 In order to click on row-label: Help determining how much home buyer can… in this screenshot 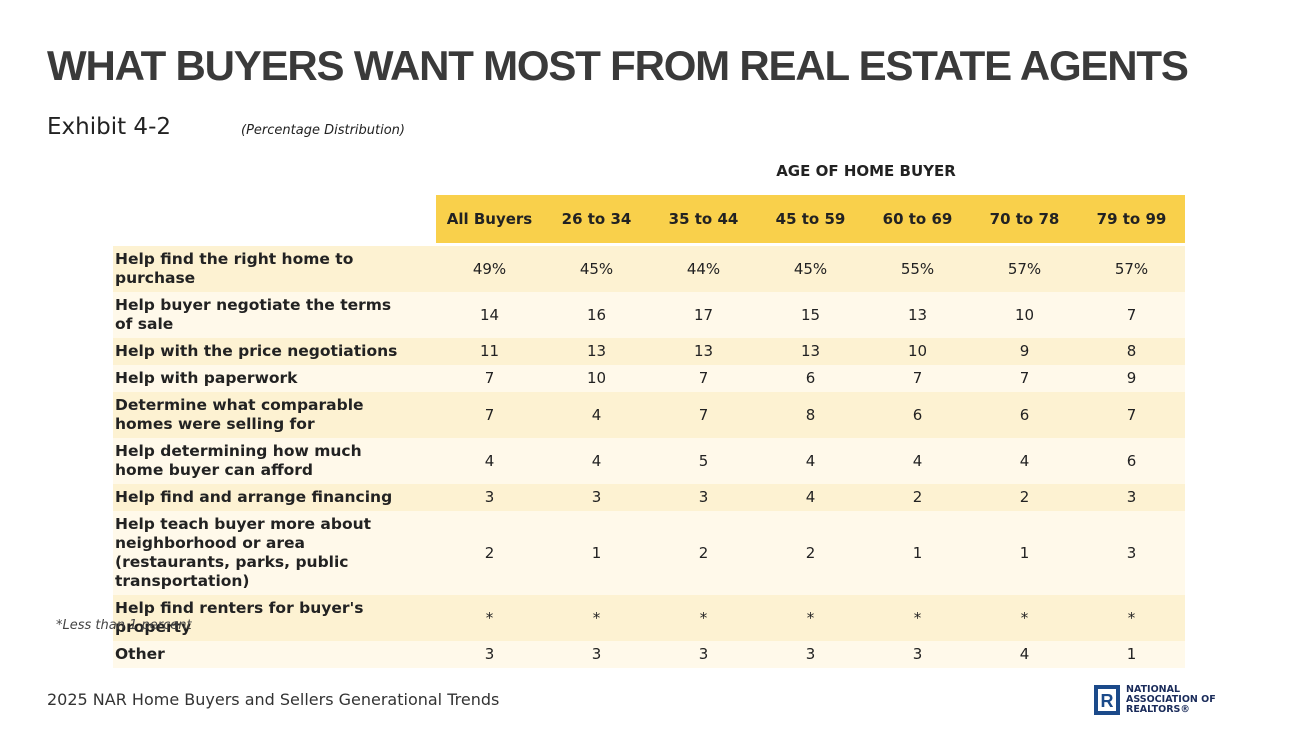, I will do `click(274, 461)`.